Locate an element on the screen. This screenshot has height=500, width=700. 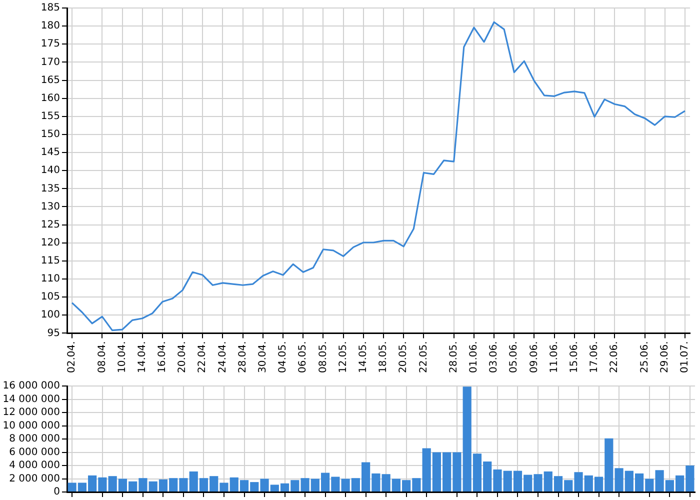
y-tick-label: 10 000 000 is located at coordinates (31, 426).